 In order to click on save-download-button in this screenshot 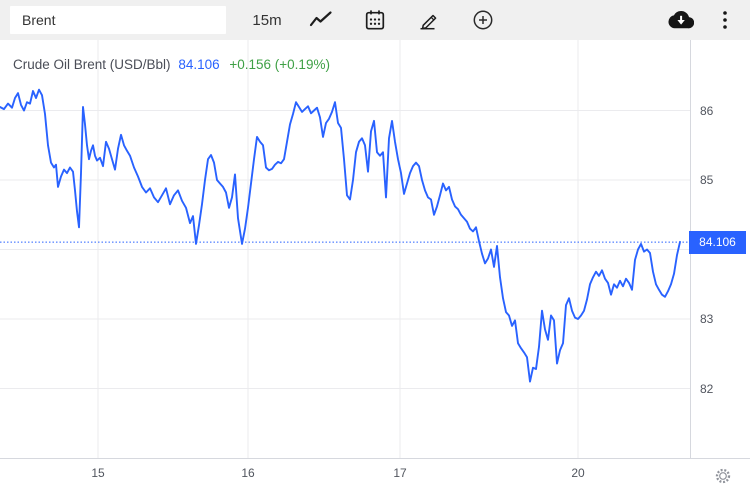, I will do `click(681, 20)`.